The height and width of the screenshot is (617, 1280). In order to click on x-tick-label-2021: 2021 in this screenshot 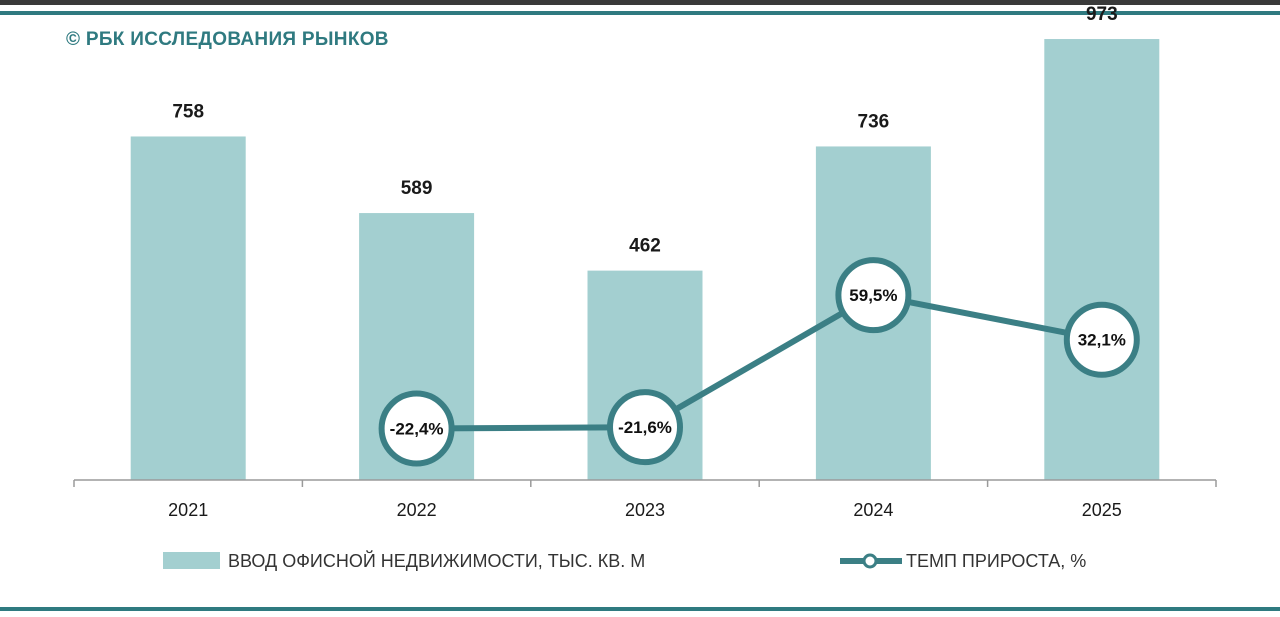, I will do `click(188, 510)`.